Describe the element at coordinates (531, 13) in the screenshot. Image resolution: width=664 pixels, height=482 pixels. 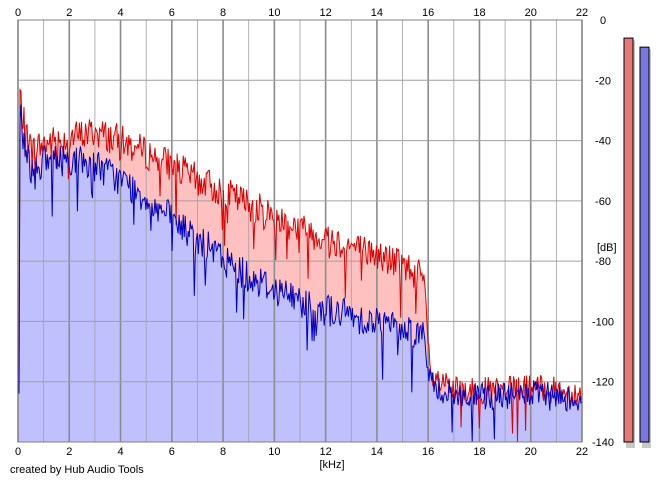
I see `x-tick-label-top: 20` at that location.